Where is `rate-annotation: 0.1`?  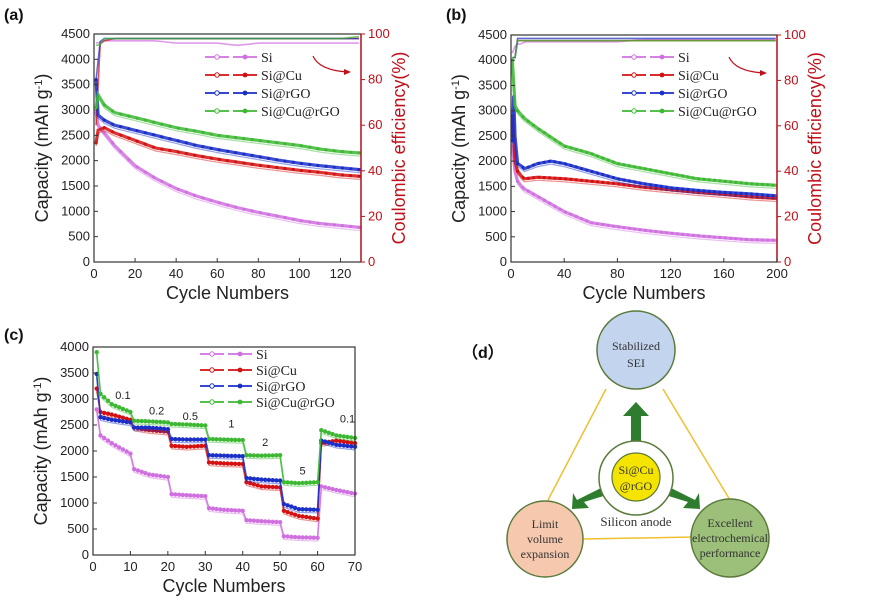 rate-annotation: 0.1 is located at coordinates (347, 419).